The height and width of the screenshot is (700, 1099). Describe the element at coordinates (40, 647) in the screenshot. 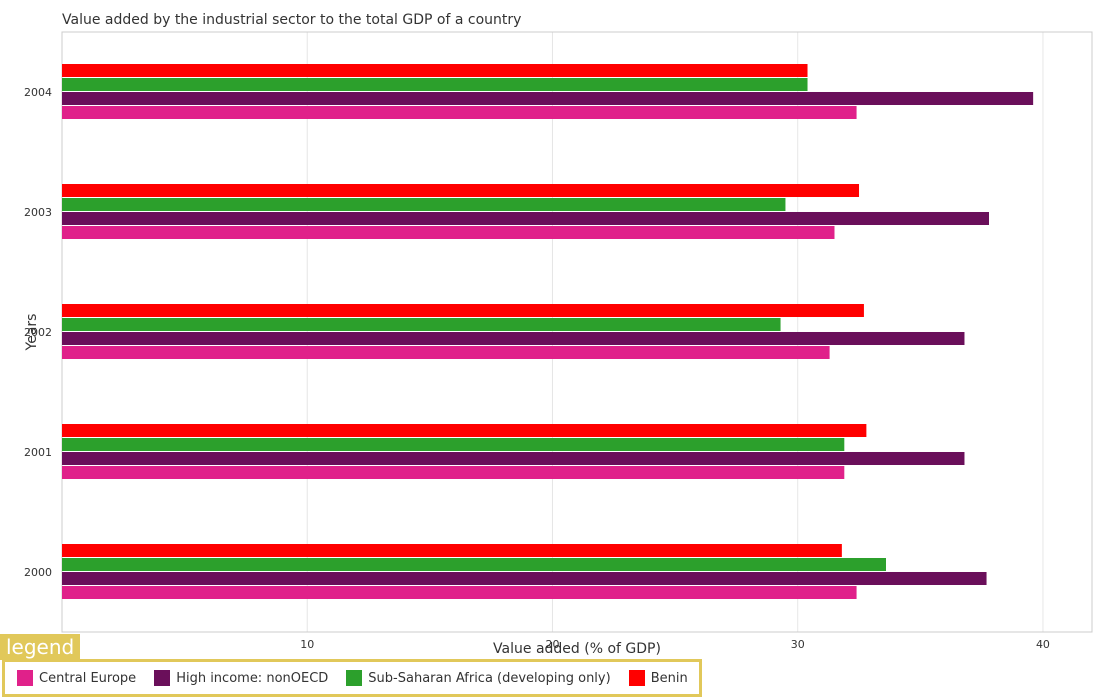

I see `legend-title: legend` at that location.